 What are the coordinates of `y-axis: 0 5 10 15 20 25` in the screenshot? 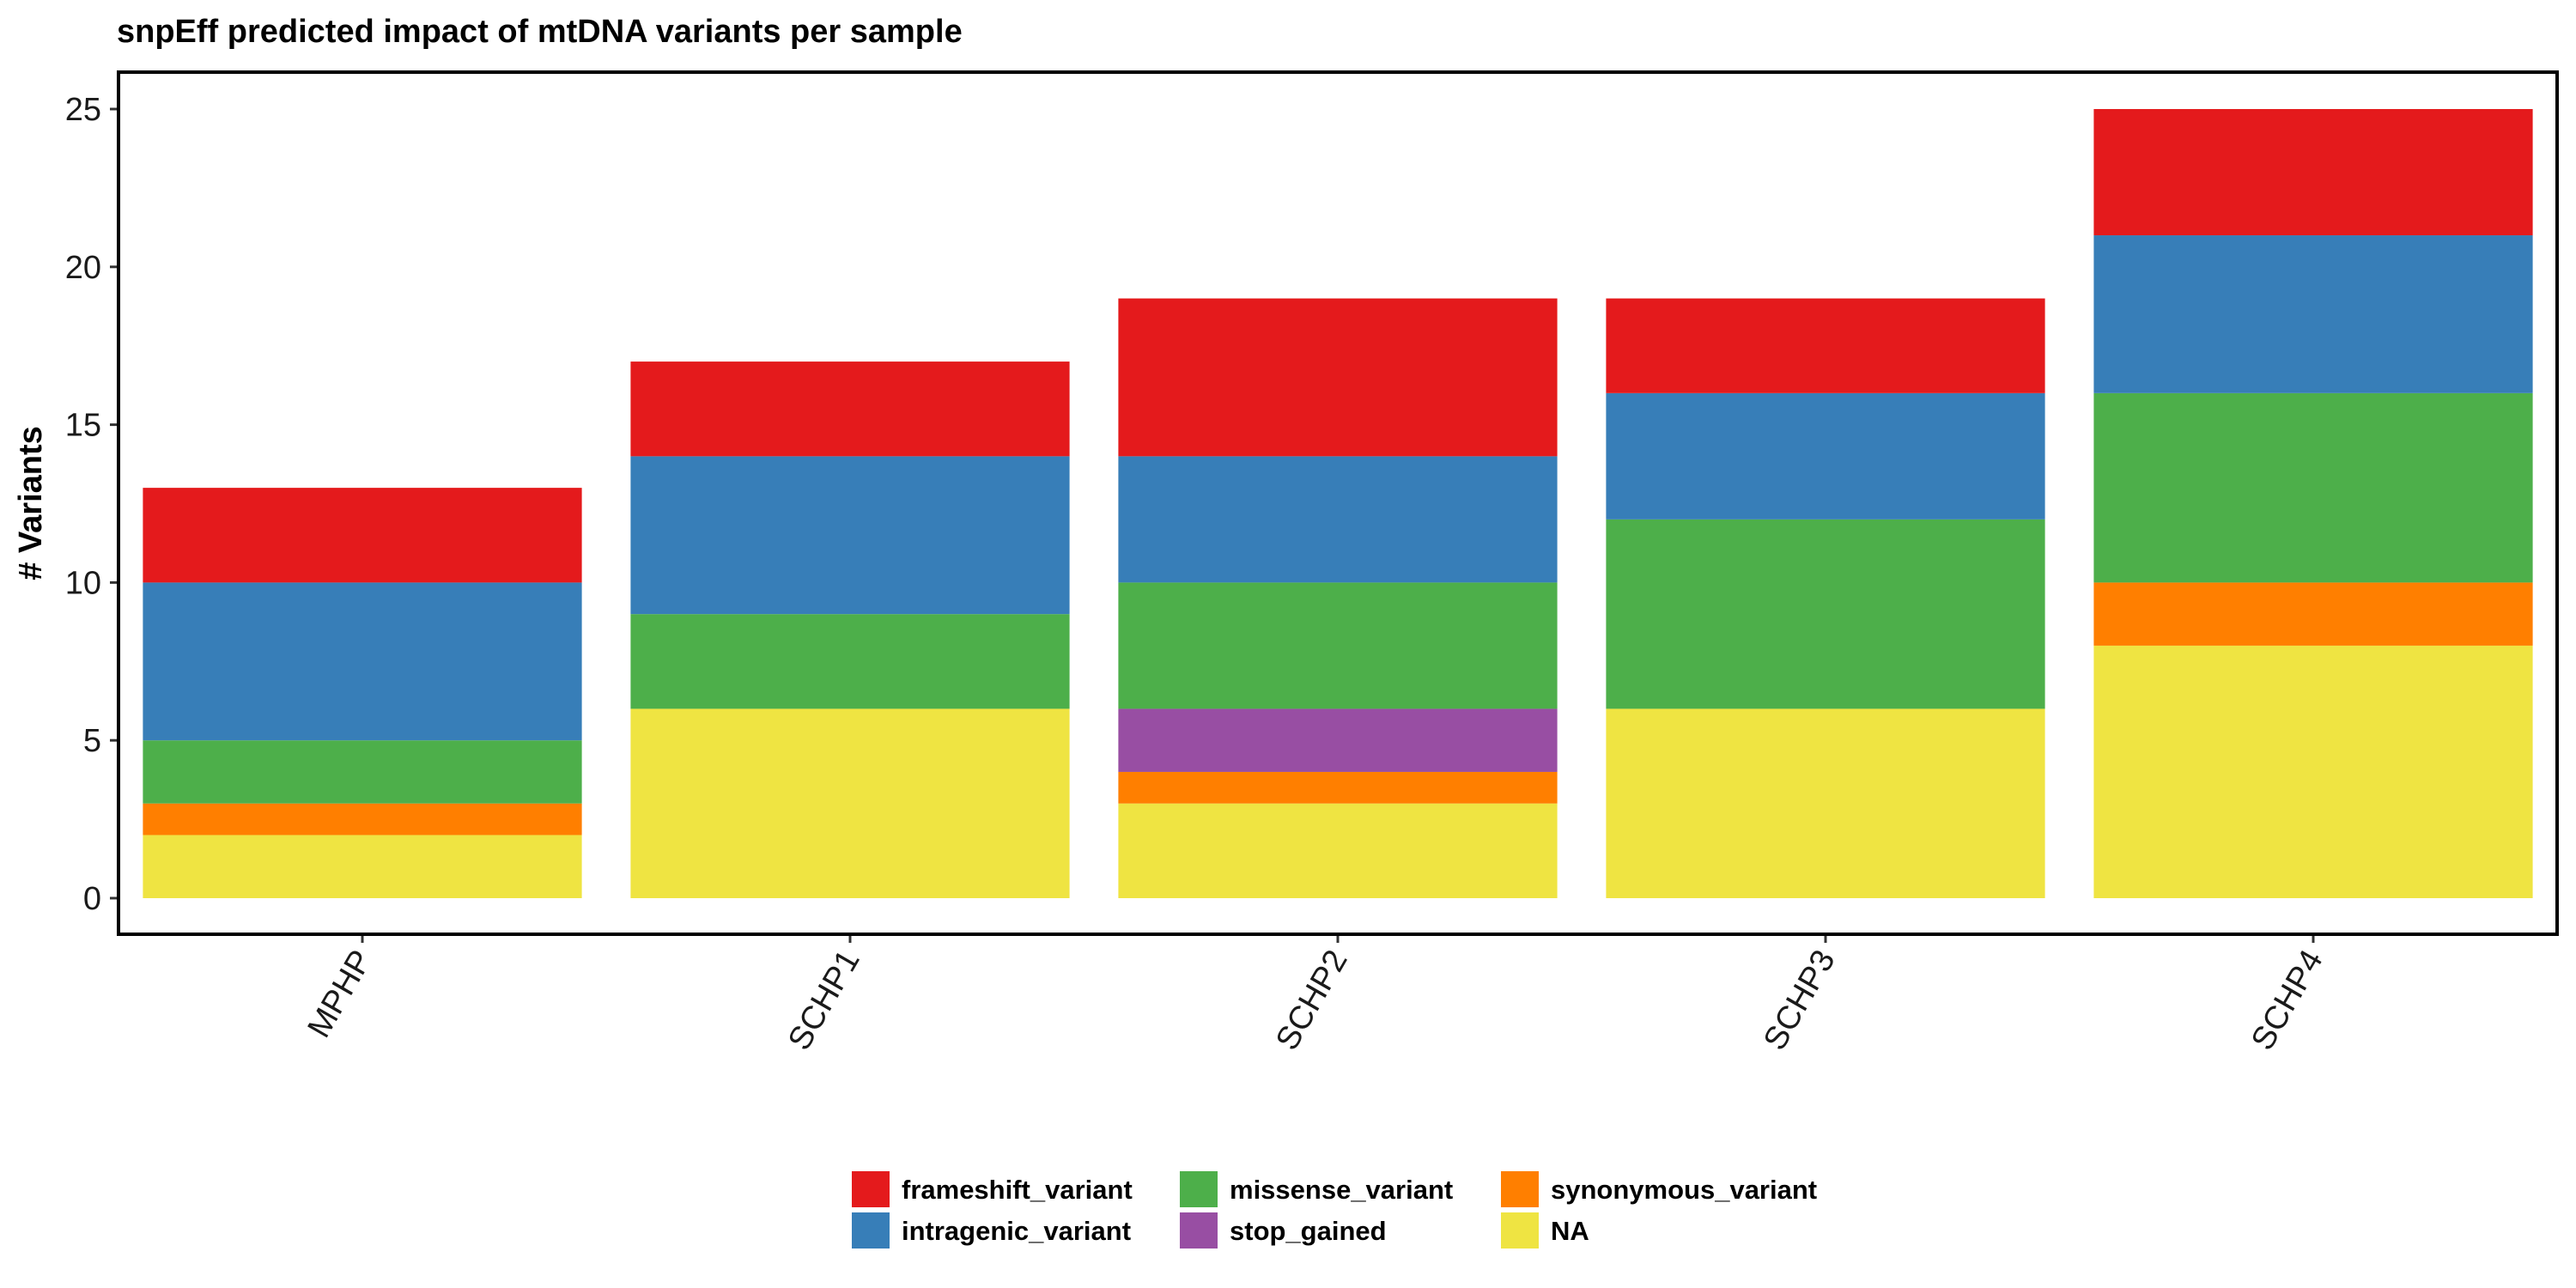 It's located at (91, 505).